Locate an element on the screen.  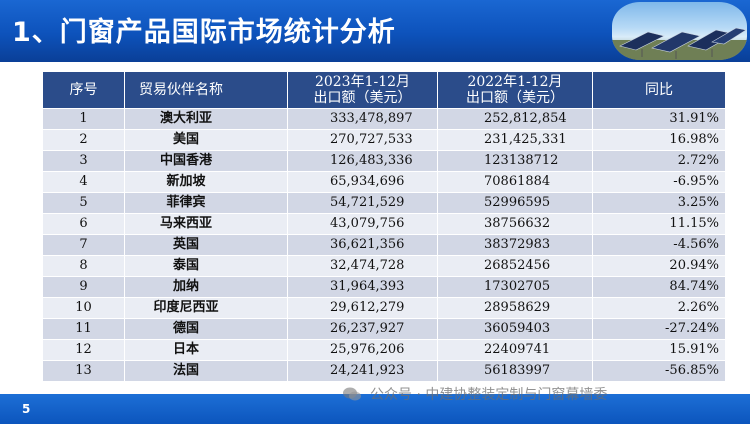
cell-2023: 32,474,728 is located at coordinates (362, 266).